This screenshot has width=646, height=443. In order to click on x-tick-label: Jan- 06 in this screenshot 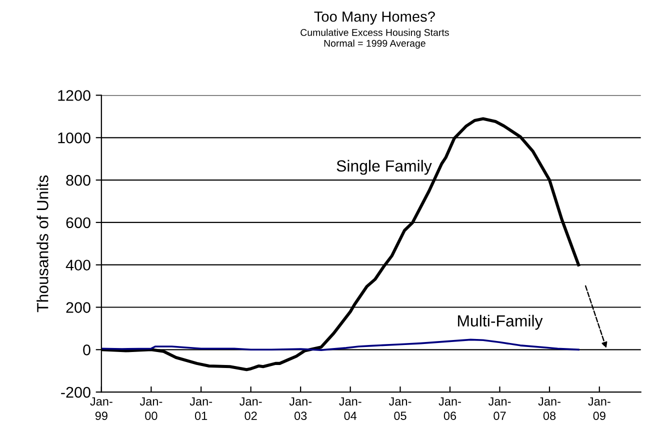, I will do `click(449, 408)`.